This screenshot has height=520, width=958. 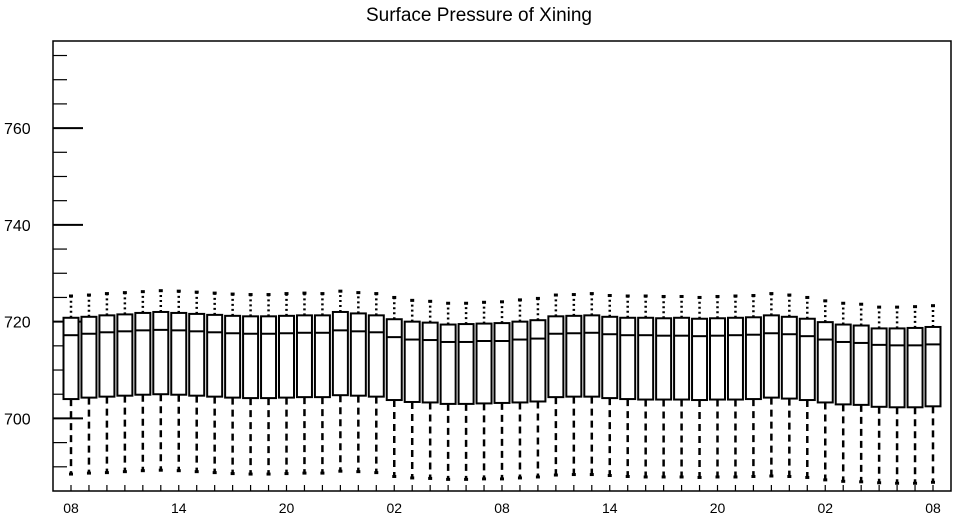 I want to click on y-tick-label: 720, so click(x=17, y=323).